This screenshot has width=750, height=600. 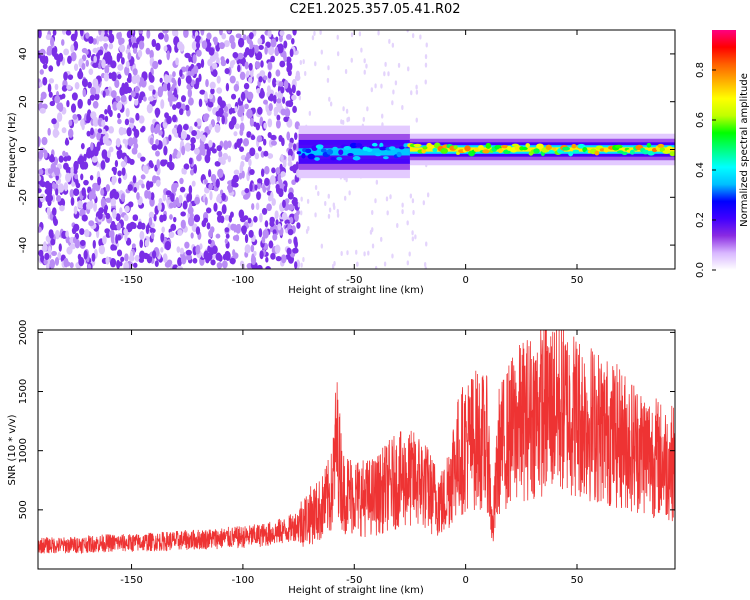 I want to click on colorbar-label: Normalized spectral amplitude, so click(x=744, y=150).